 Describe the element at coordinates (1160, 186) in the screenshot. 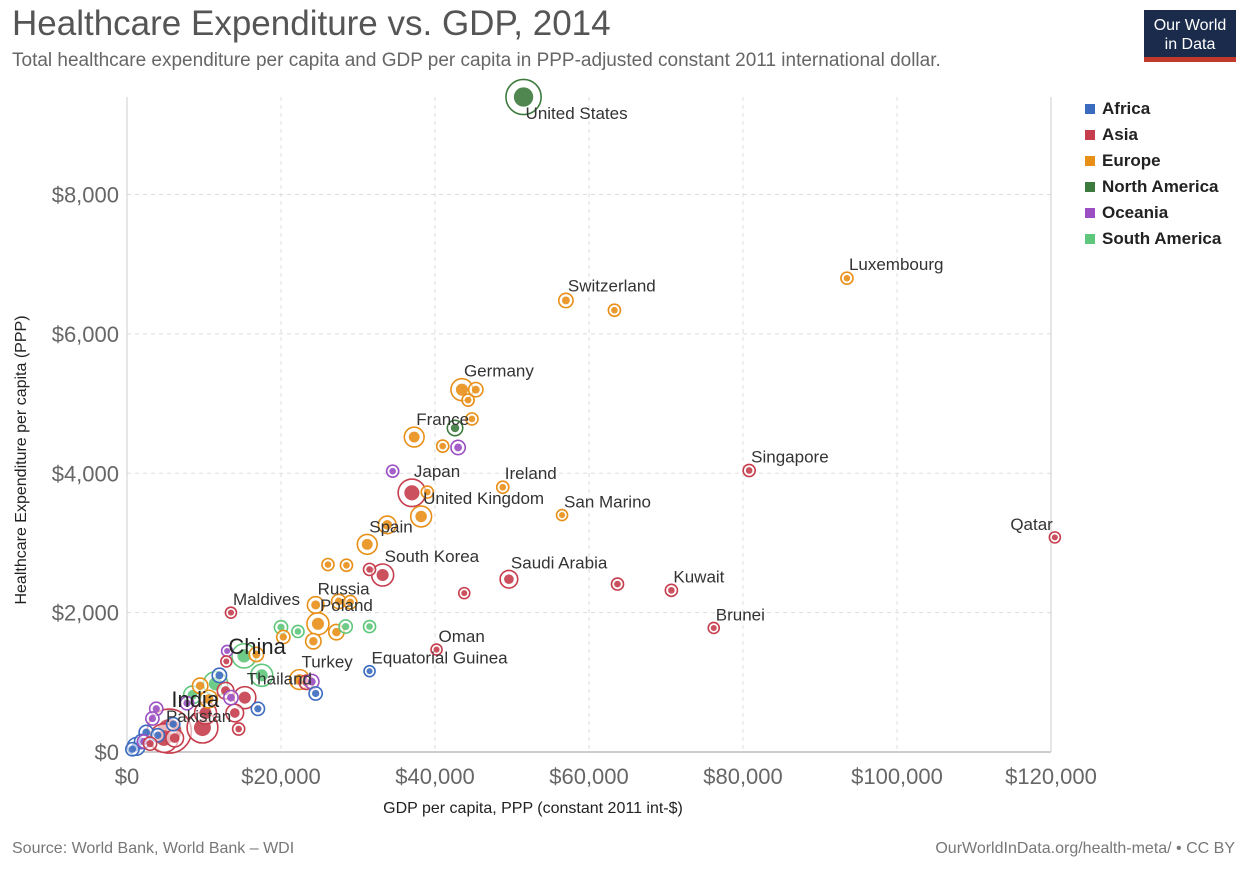

I see `legend-label: North America` at that location.